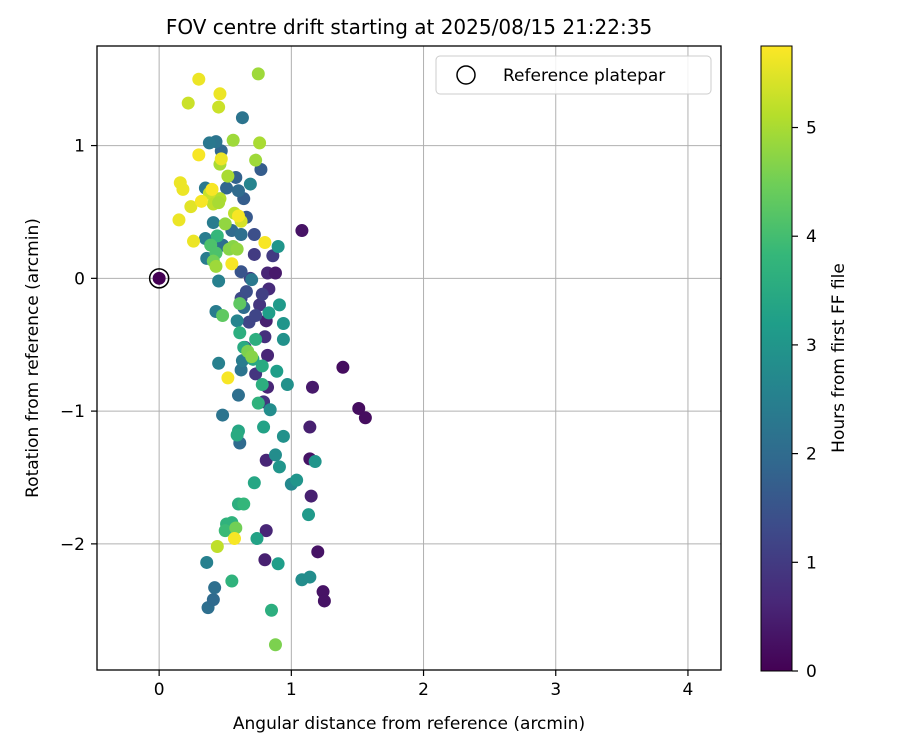 This screenshot has width=900, height=750. What do you see at coordinates (466, 75) in the screenshot?
I see `legend-marker-icon` at bounding box center [466, 75].